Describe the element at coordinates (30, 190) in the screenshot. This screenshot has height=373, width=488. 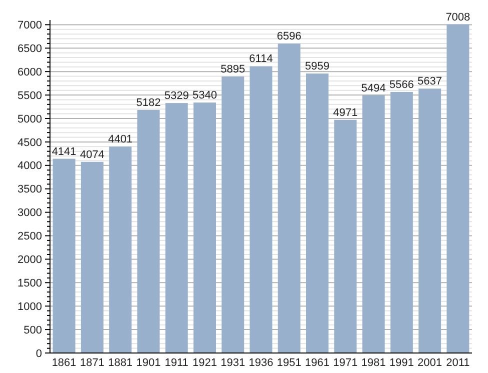
I see `y-tick-label: 3500` at that location.